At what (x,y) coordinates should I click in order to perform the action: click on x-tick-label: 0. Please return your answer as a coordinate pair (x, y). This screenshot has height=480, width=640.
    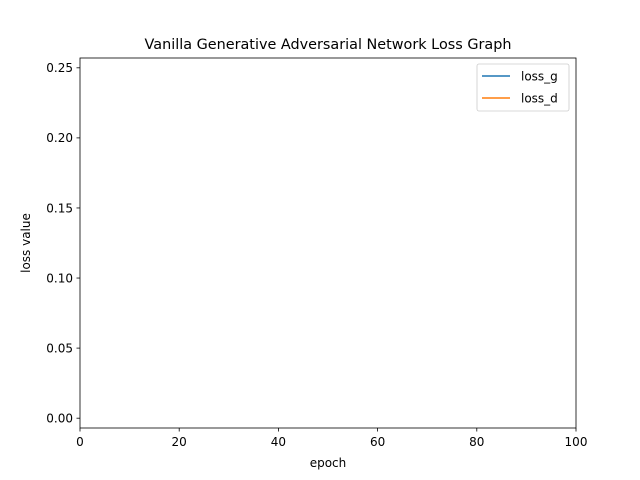
    Looking at the image, I should click on (80, 442).